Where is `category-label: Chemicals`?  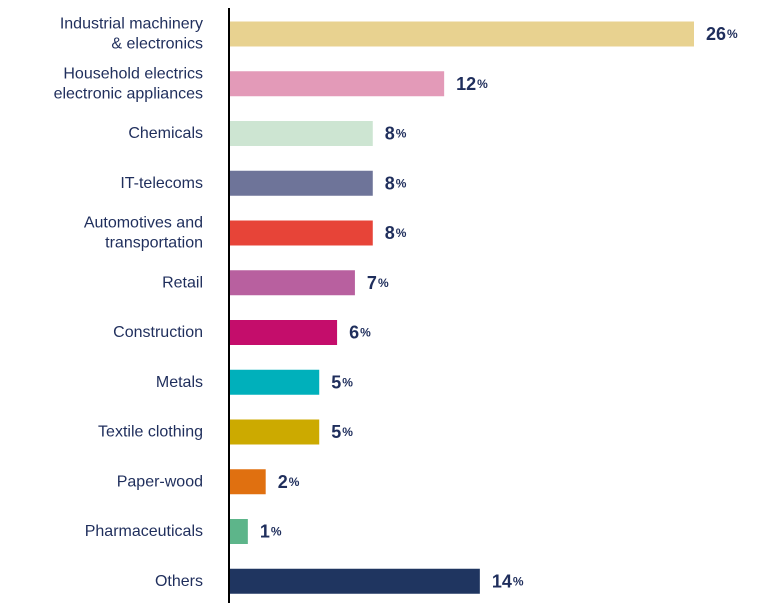
category-label: Chemicals is located at coordinates (165, 133).